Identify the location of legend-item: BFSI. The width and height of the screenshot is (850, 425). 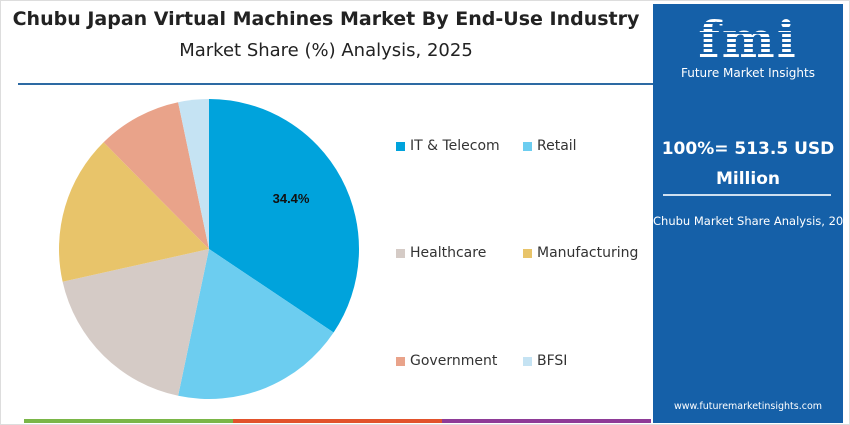
(545, 361).